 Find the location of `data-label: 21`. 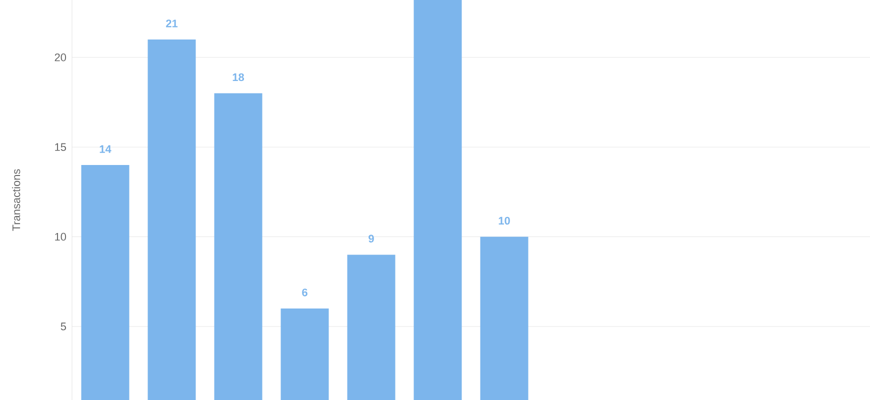

data-label: 21 is located at coordinates (172, 24).